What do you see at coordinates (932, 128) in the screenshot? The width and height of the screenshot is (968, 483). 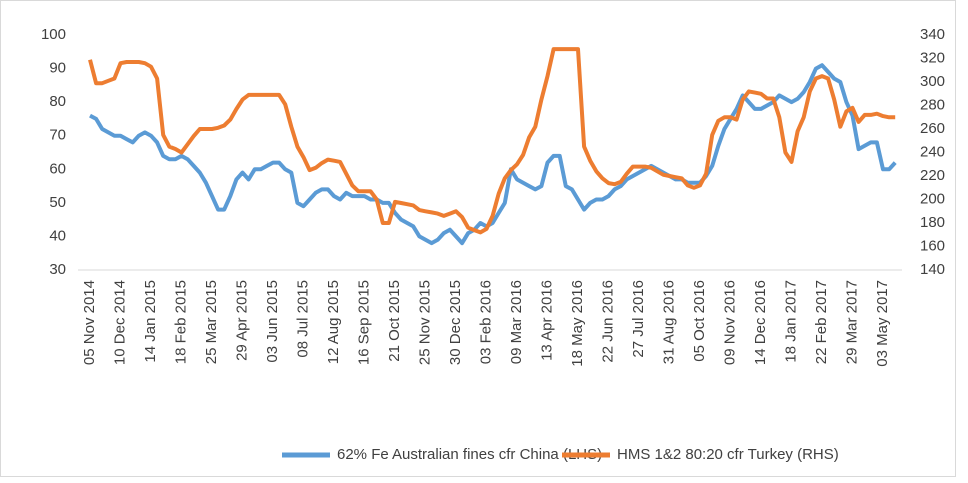 I see `y2-tick-label: 260` at bounding box center [932, 128].